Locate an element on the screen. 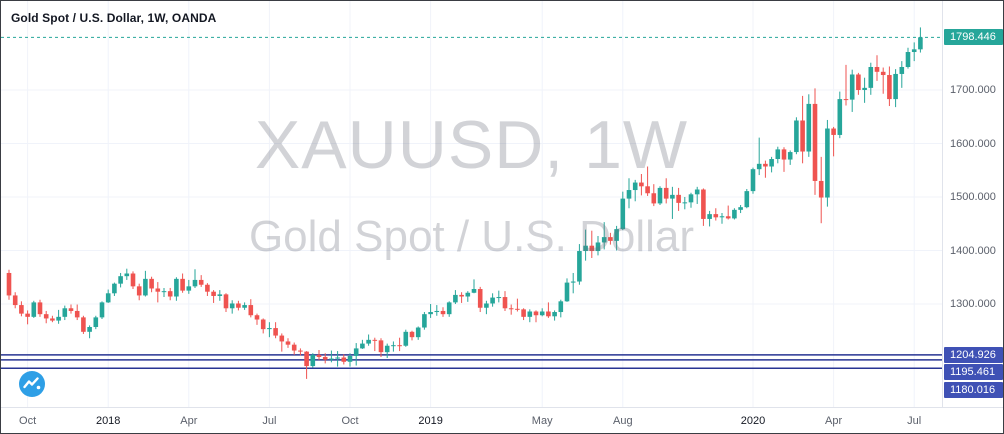  symbol-legend: Gold Spot / U.S. Dollar, 1W, OANDA is located at coordinates (114, 18).